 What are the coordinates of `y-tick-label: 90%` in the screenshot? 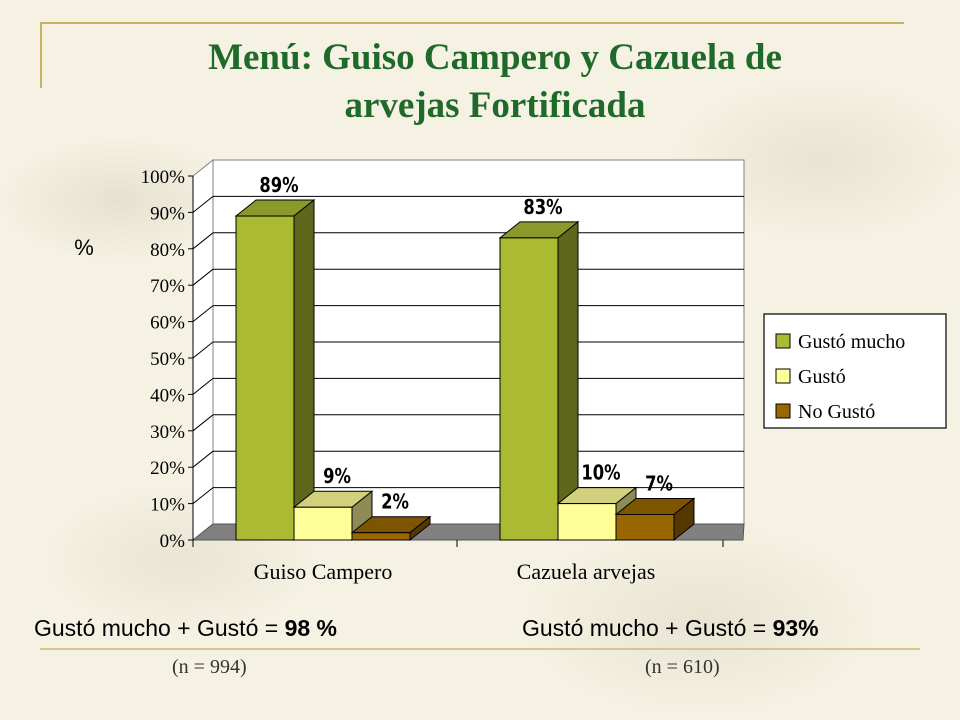 It's located at (167, 213).